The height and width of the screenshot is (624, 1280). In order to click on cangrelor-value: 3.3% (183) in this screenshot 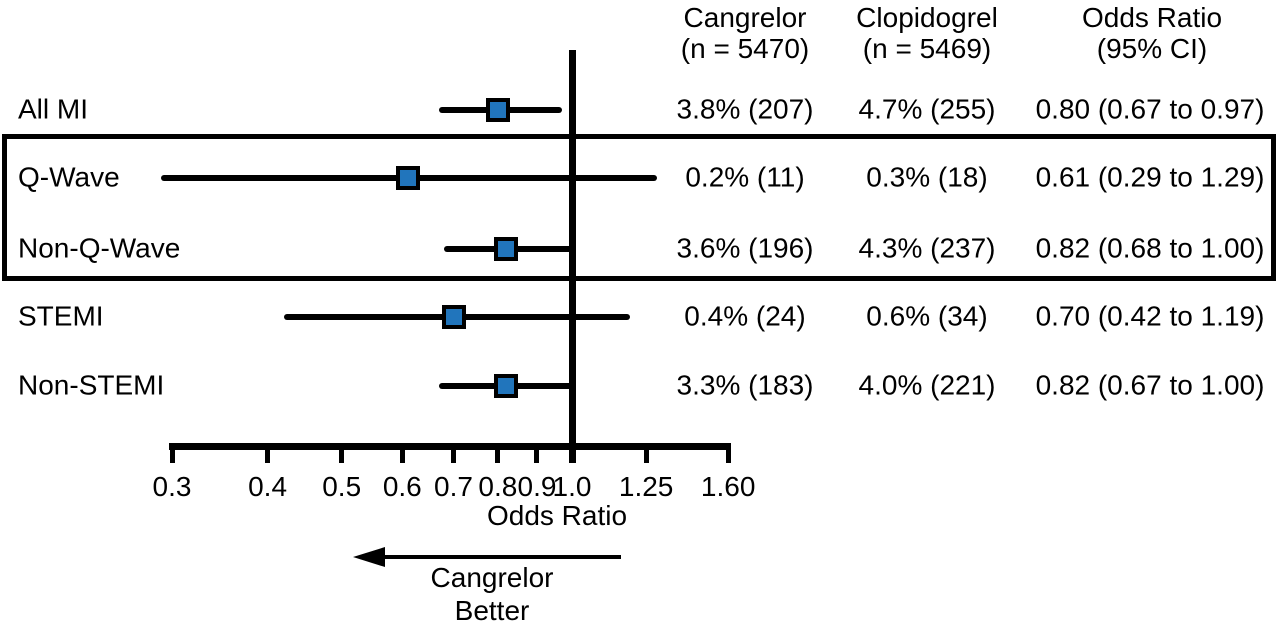, I will do `click(745, 385)`.